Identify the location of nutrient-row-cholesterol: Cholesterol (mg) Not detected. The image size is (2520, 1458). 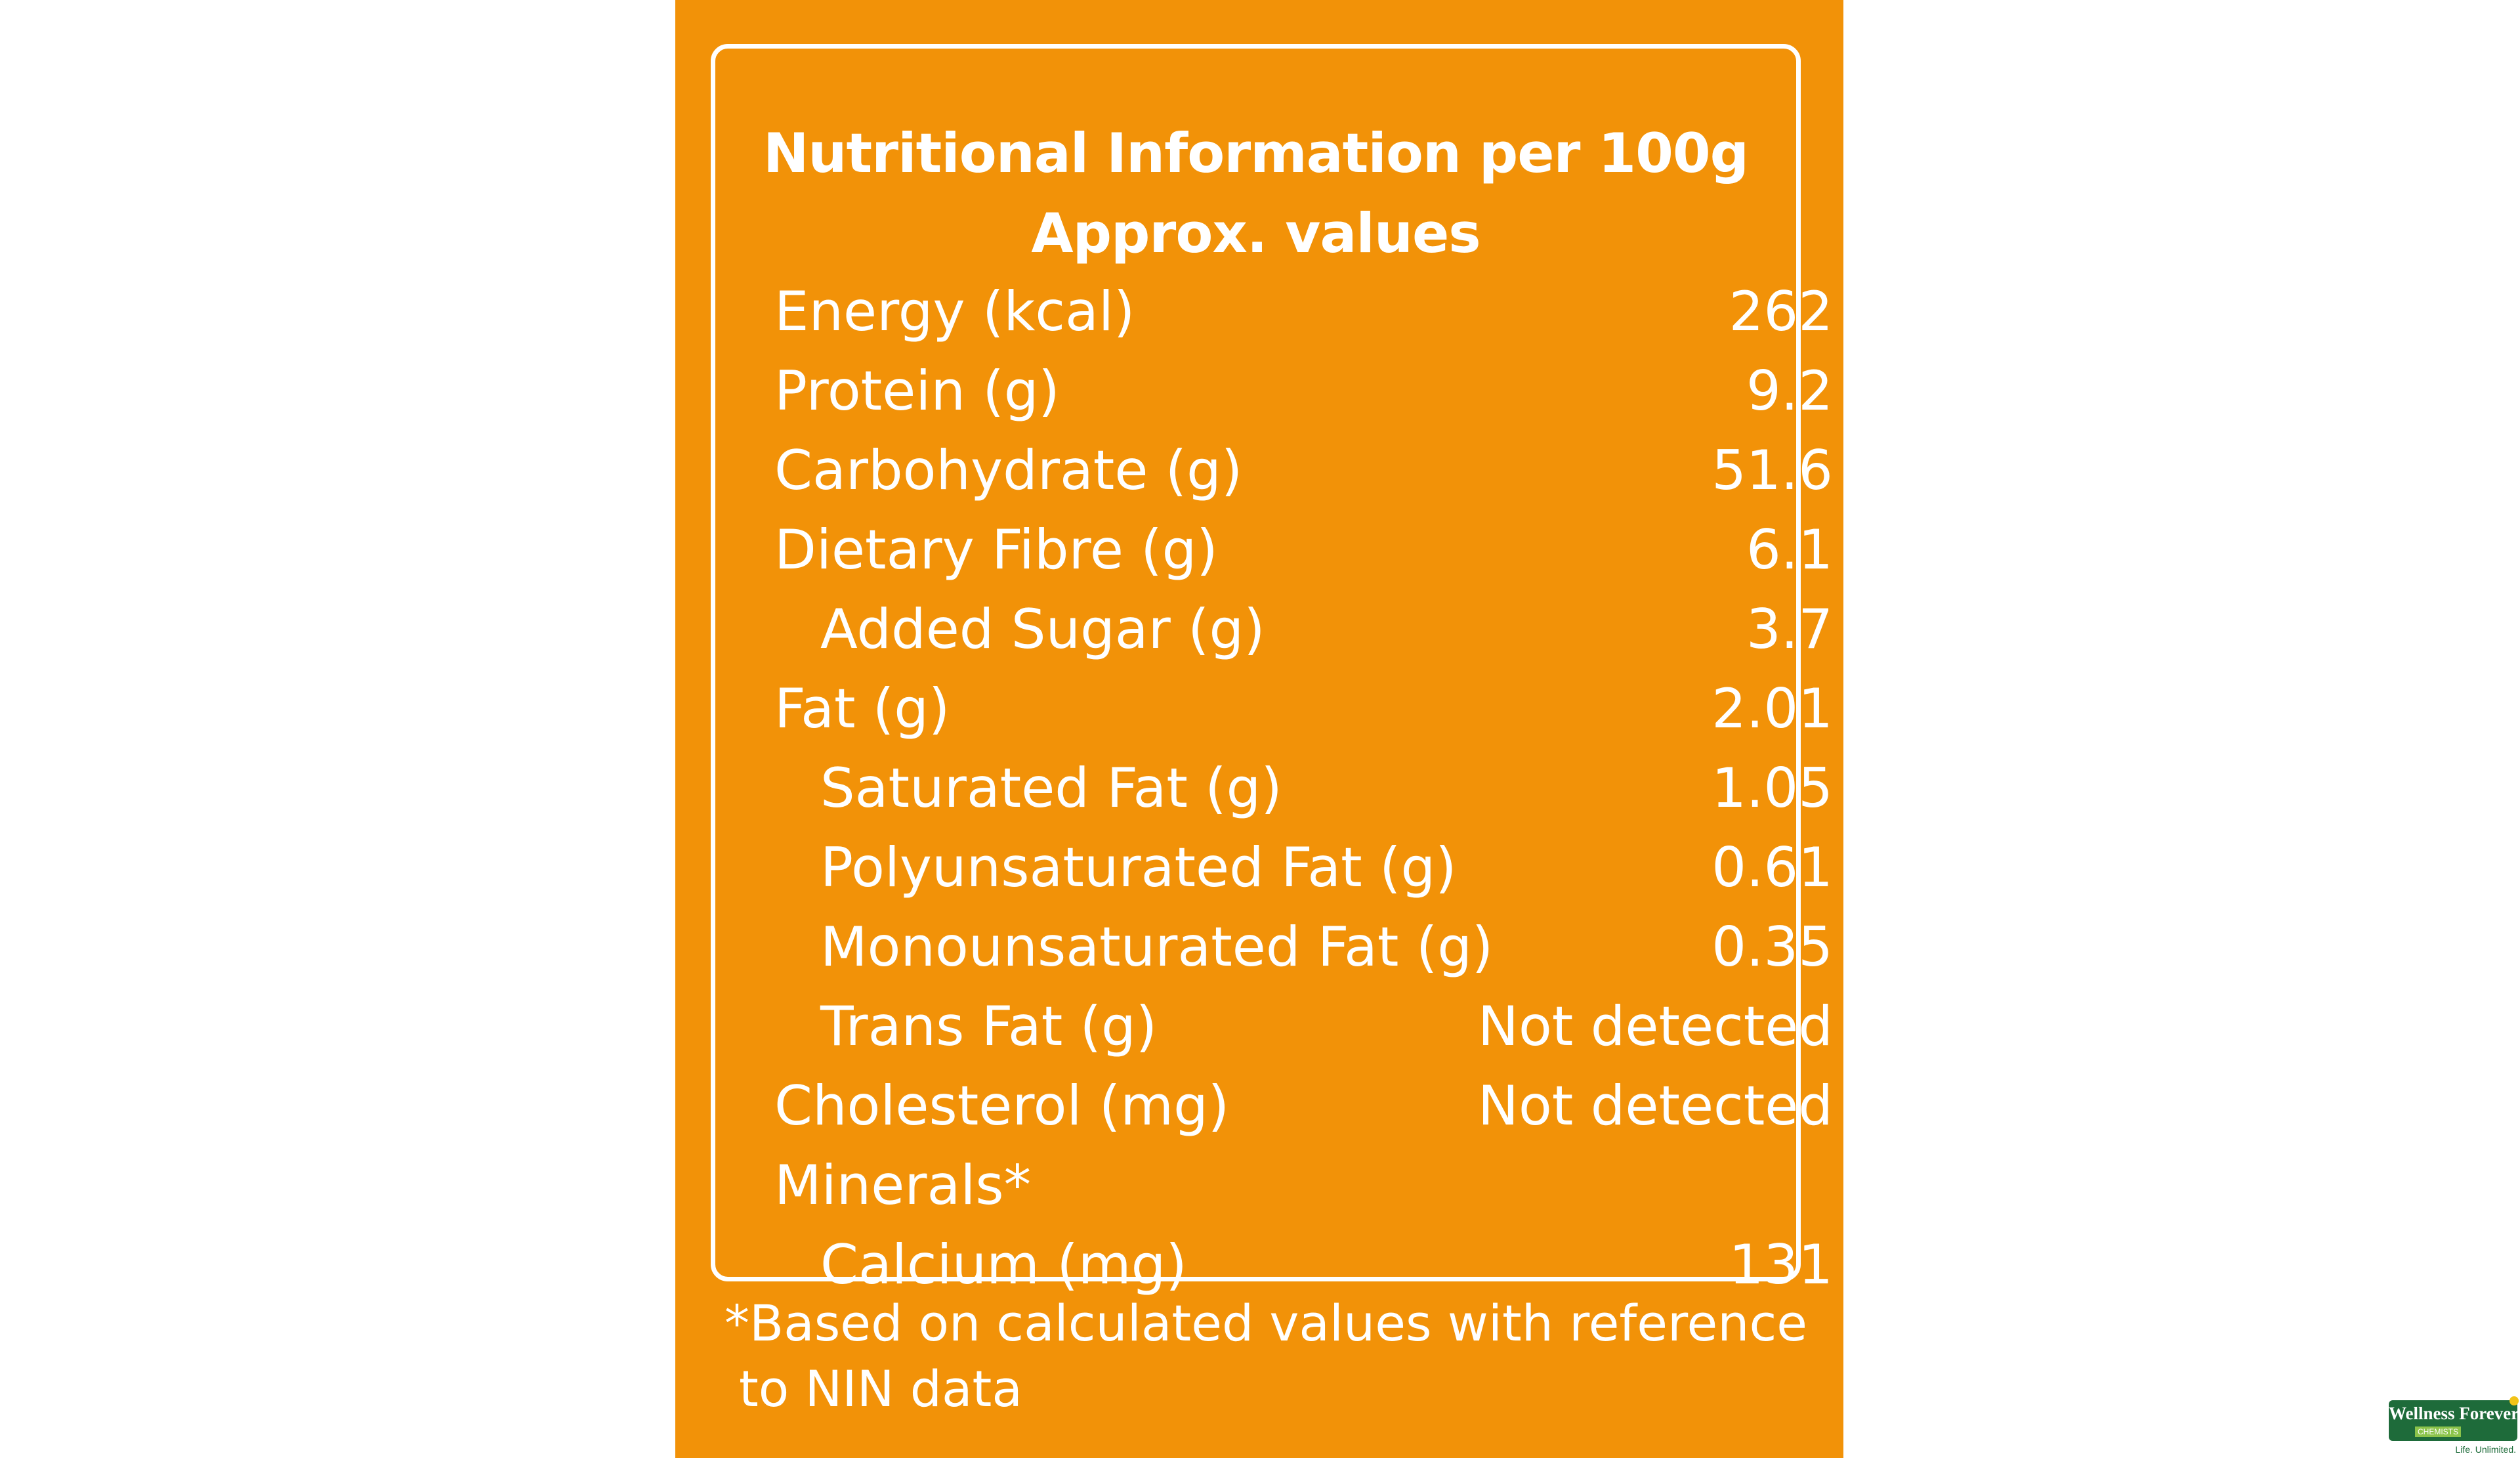
(1303, 1106).